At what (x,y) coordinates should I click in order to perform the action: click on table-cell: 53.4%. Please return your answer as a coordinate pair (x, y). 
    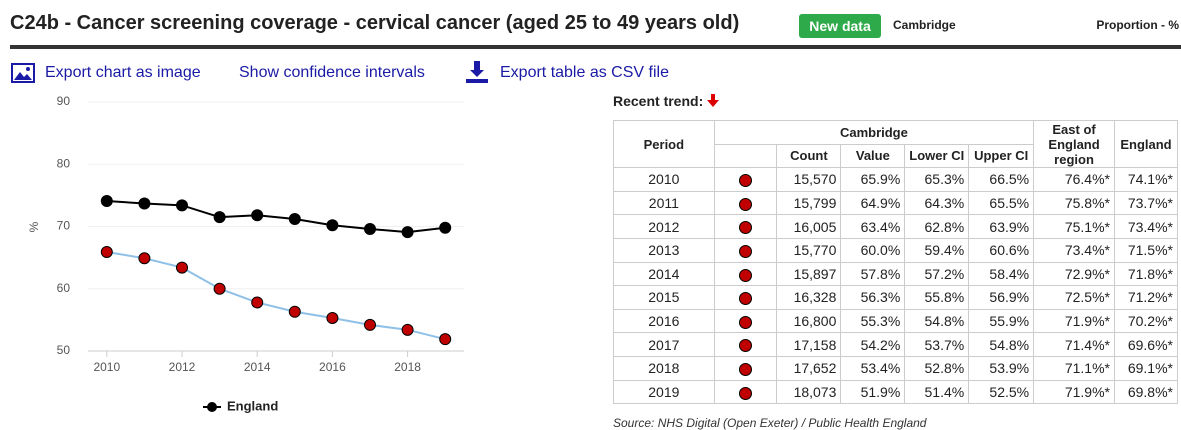
    Looking at the image, I should click on (873, 368).